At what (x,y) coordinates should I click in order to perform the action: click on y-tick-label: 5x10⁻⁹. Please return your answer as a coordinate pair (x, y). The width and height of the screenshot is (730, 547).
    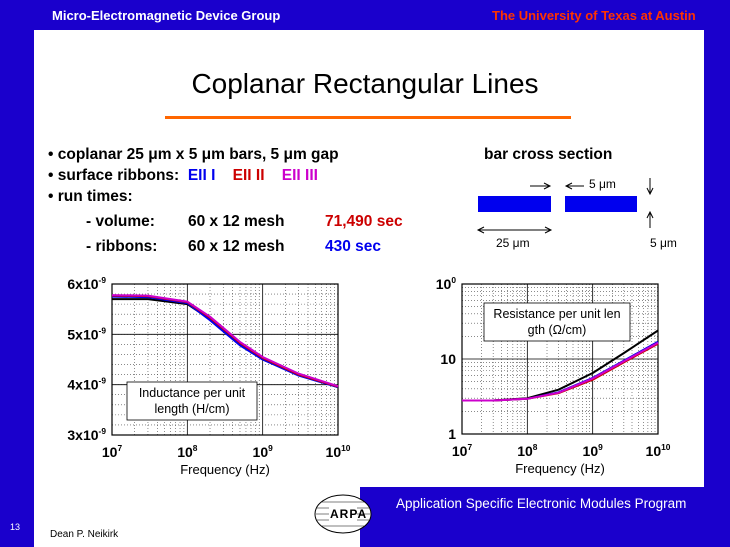
    Looking at the image, I should click on (86, 333).